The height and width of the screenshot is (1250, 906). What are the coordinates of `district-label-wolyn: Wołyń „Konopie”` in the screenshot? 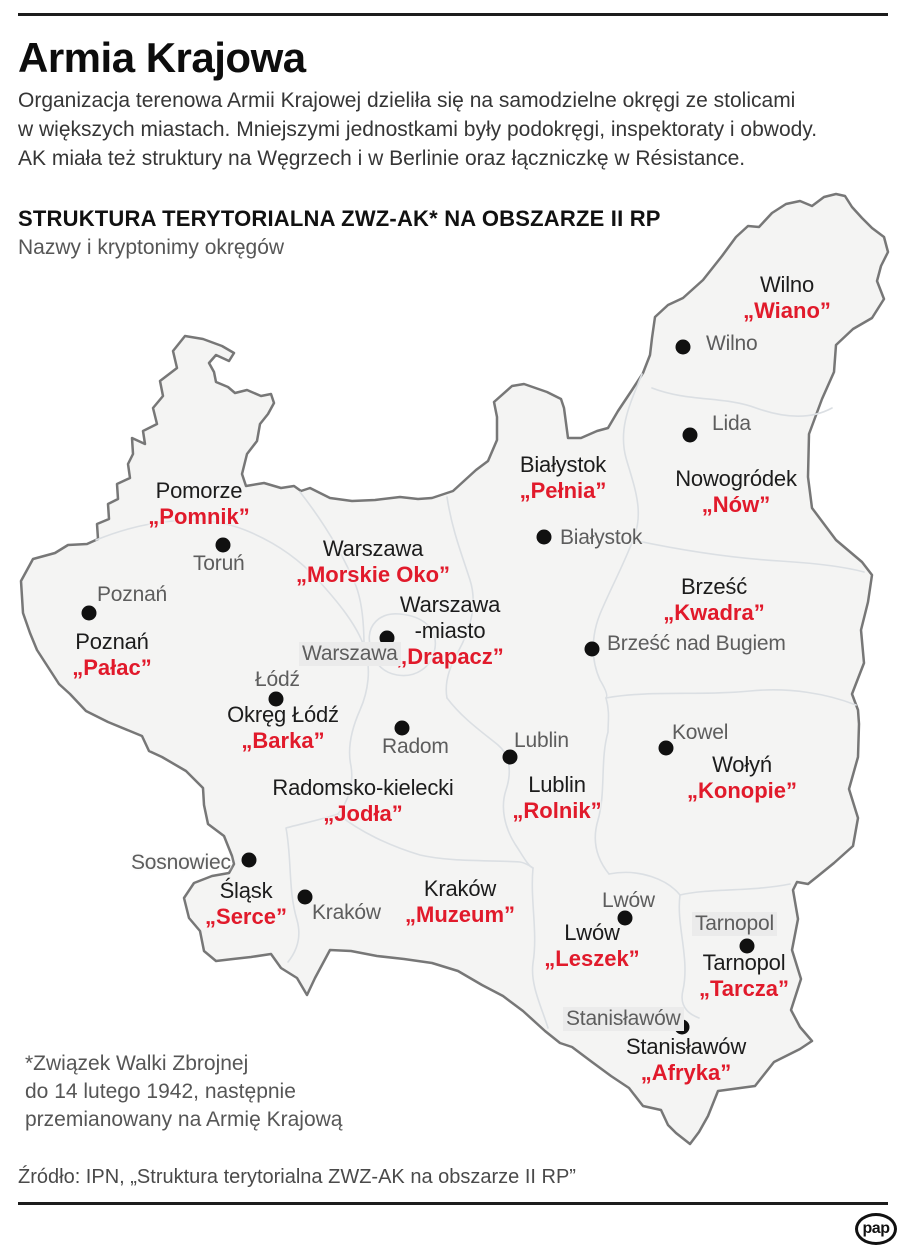 It's located at (742, 778).